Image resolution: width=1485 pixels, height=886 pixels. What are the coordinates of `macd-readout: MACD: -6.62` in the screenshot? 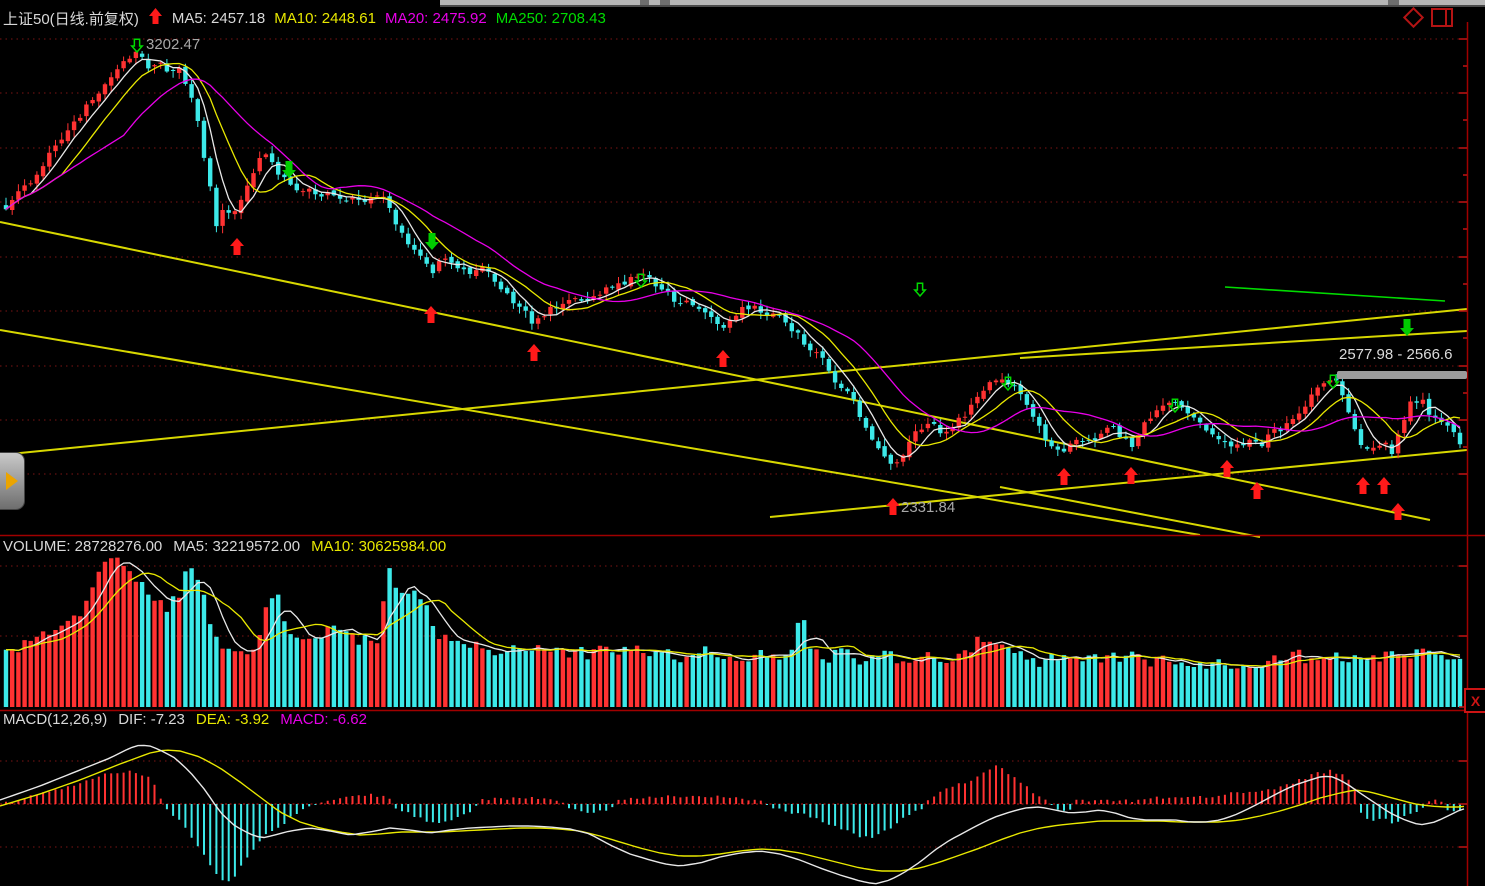 It's located at (323, 719).